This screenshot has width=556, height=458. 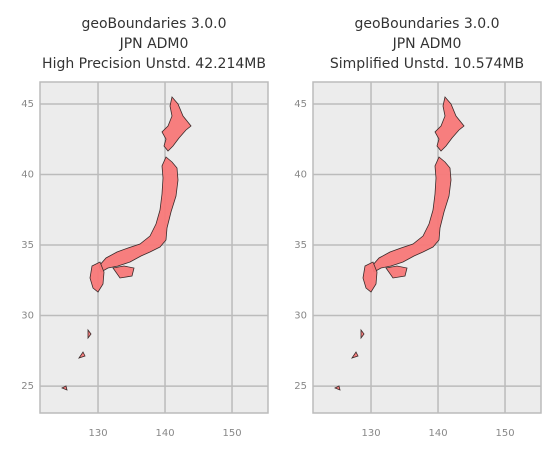 What do you see at coordinates (427, 64) in the screenshot?
I see `chart-title: Simplified Unstd. 10.574MB` at bounding box center [427, 64].